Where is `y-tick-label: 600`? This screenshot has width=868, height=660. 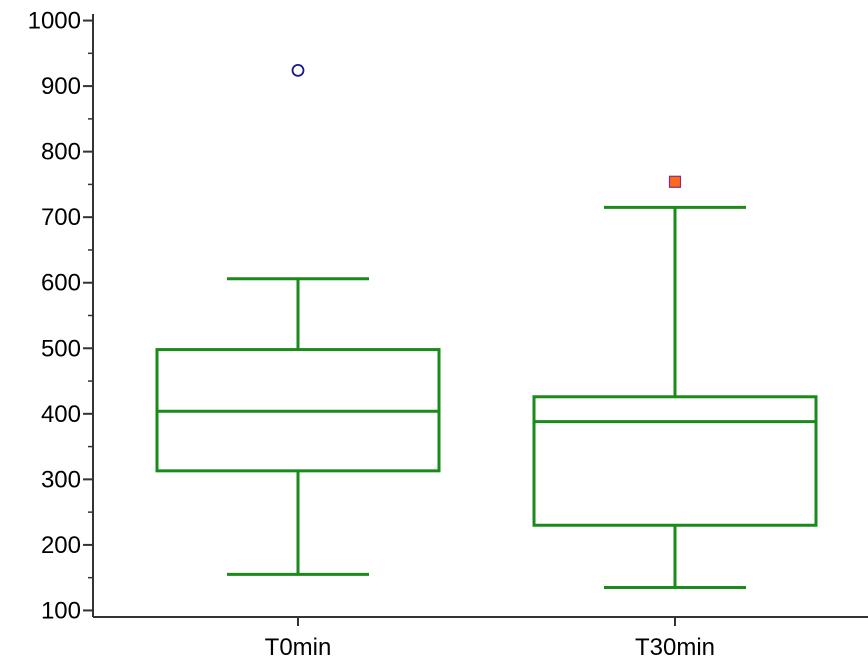 y-tick-label: 600 is located at coordinates (61, 283).